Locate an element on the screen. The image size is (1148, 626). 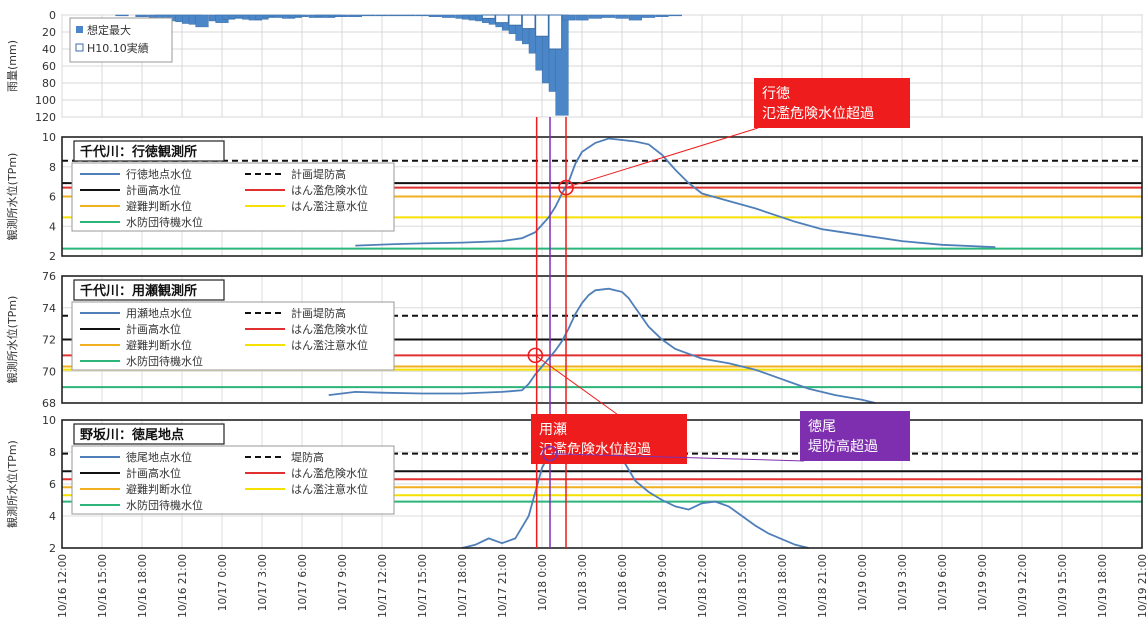
panel-title: 千代川：用瀬観測所 is located at coordinates (138, 291).